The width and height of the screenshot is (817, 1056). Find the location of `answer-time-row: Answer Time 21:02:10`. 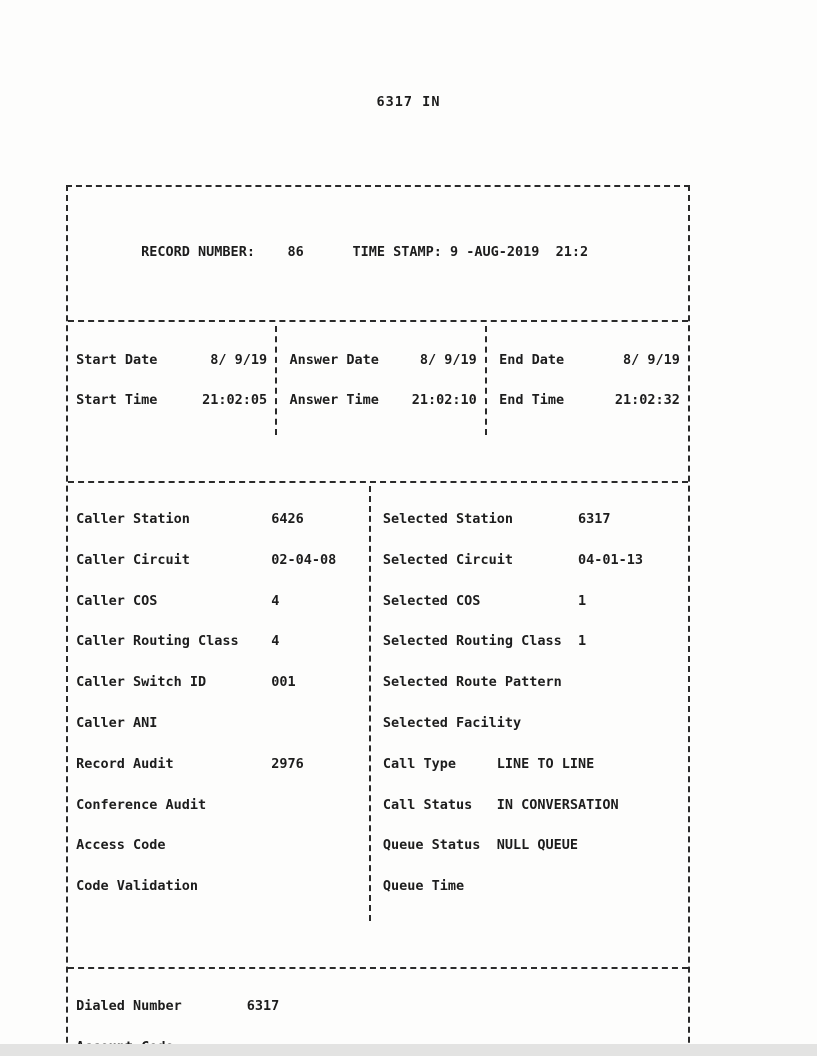

answer-time-row: Answer Time 21:02:10 is located at coordinates (382, 401).